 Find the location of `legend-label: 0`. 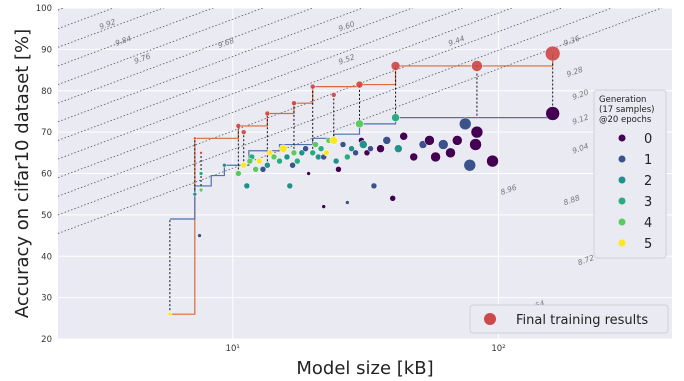

legend-label: 0 is located at coordinates (648, 139).